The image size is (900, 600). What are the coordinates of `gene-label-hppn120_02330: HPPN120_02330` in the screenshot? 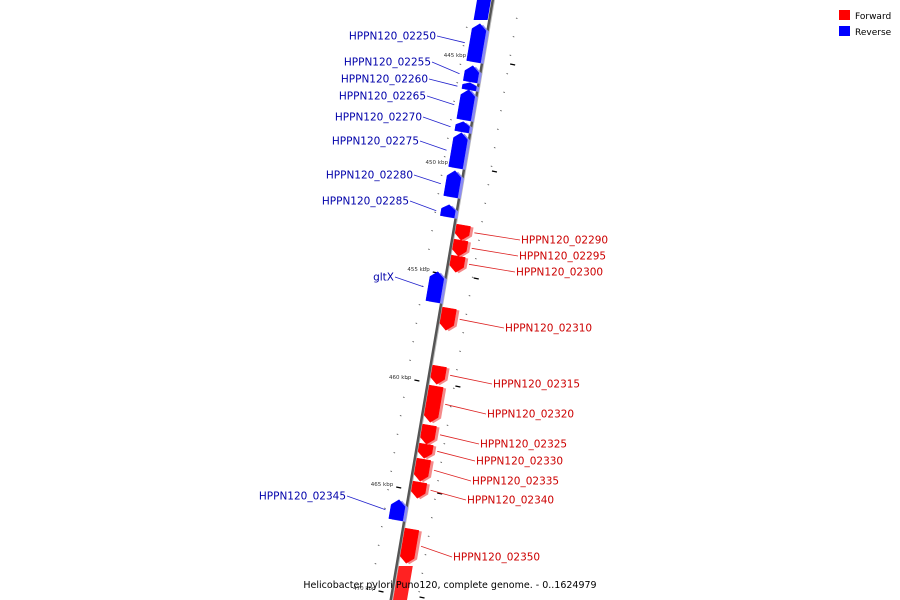 It's located at (519, 462).